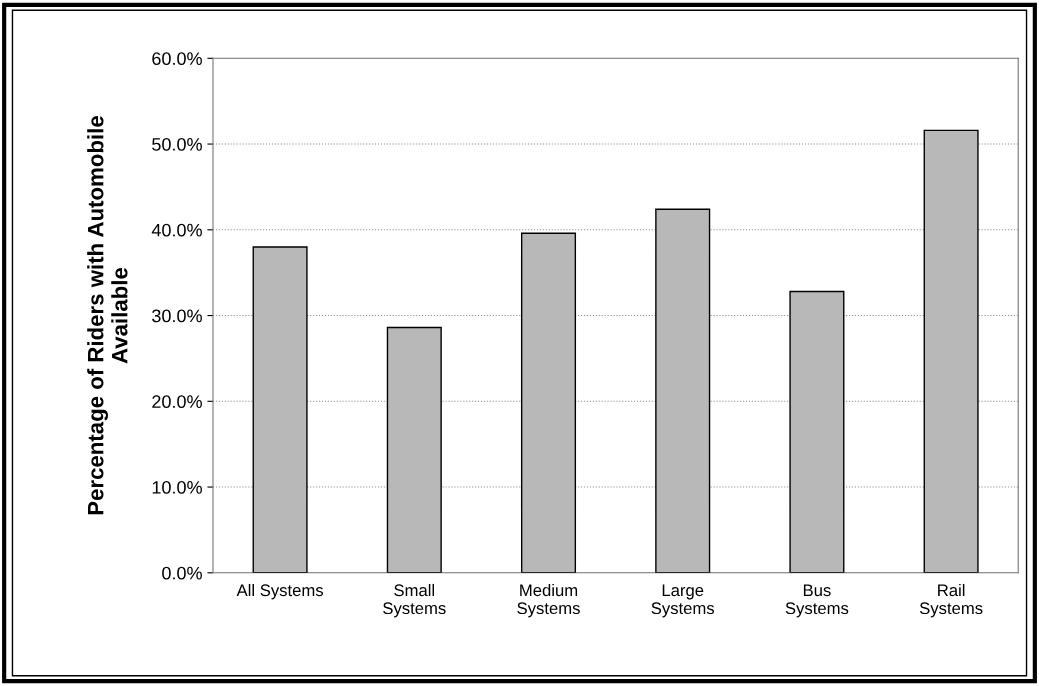  I want to click on x-tick-label: Small Systems, so click(414, 600).